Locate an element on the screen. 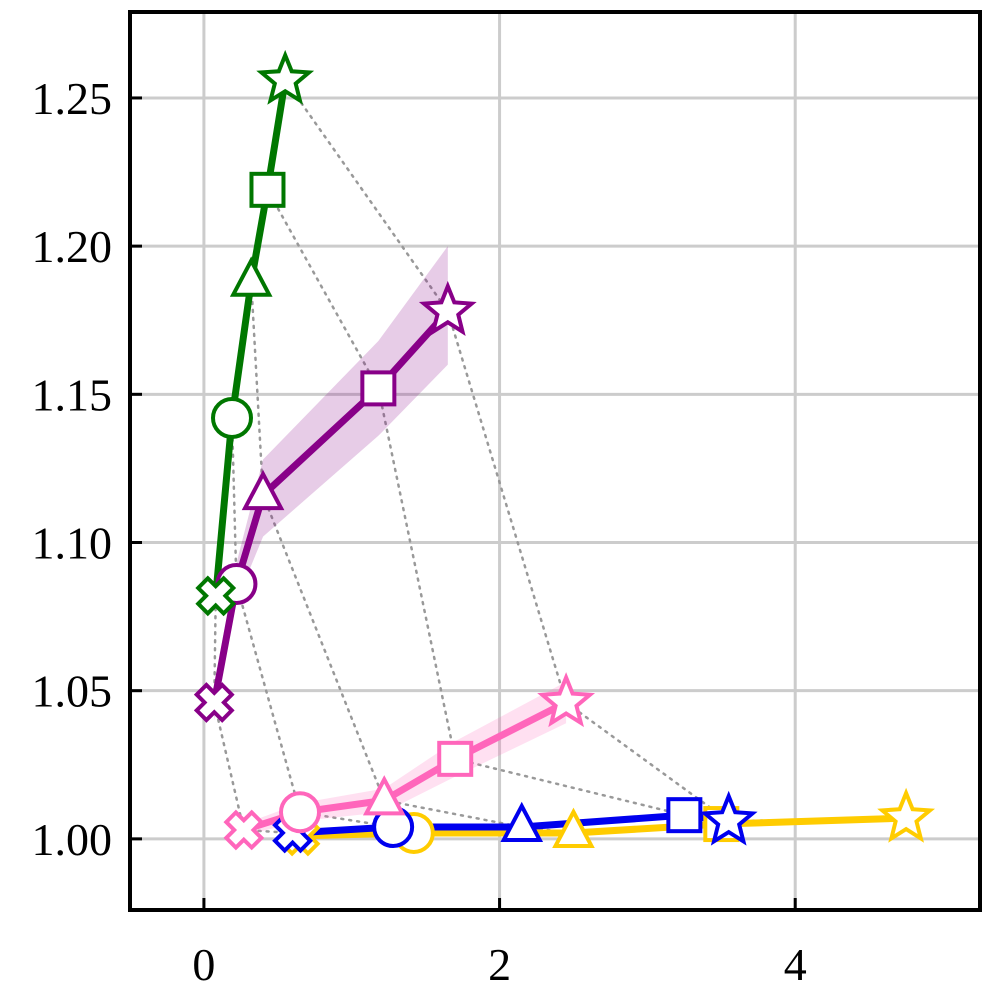  x-tick-label: 0 is located at coordinates (203, 964).